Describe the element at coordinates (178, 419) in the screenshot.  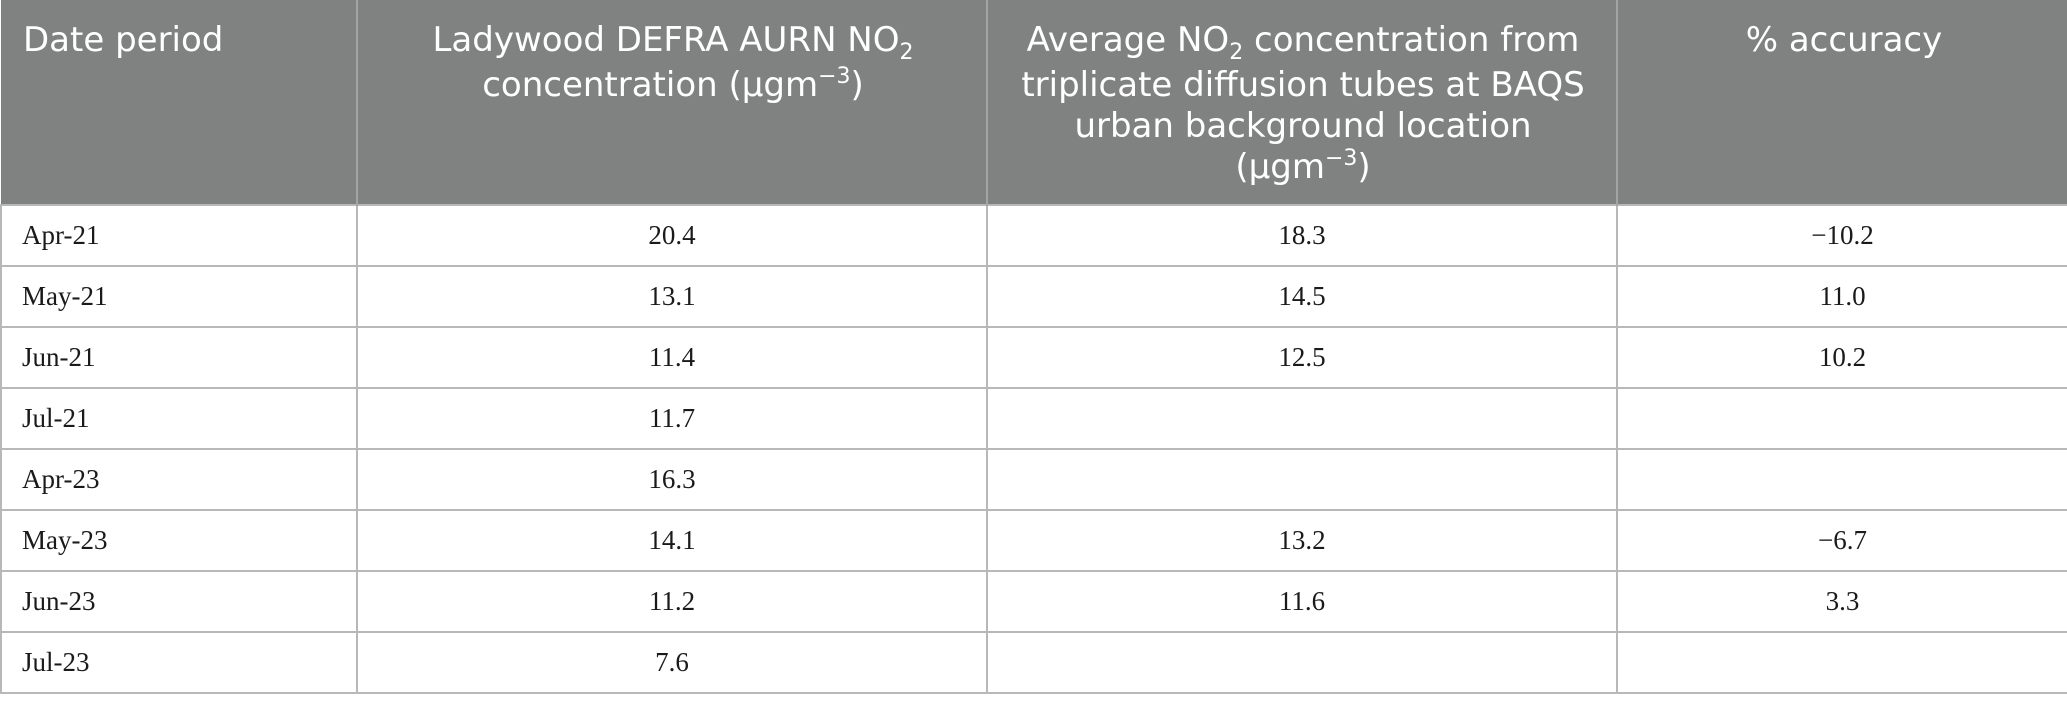
I see `cell-date-period: Jul-21` at that location.